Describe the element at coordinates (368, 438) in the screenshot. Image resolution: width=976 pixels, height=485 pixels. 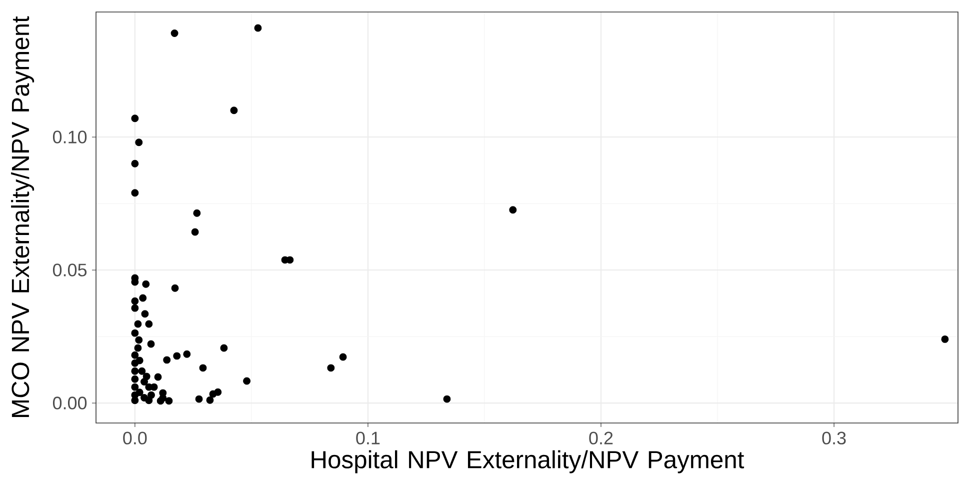
I see `x-tick-label: 0.1` at that location.